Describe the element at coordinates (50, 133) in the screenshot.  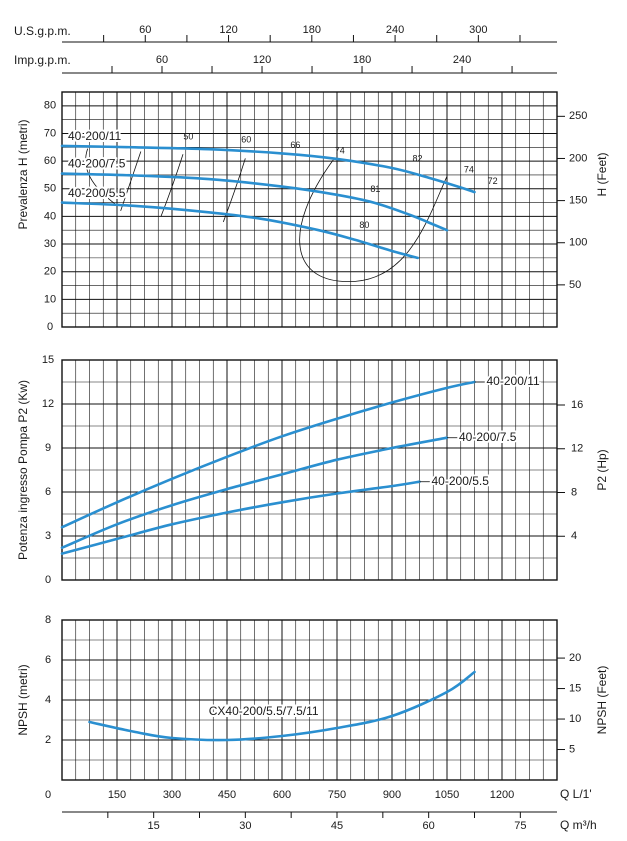
I see `head-y-tick-label: 70` at that location.